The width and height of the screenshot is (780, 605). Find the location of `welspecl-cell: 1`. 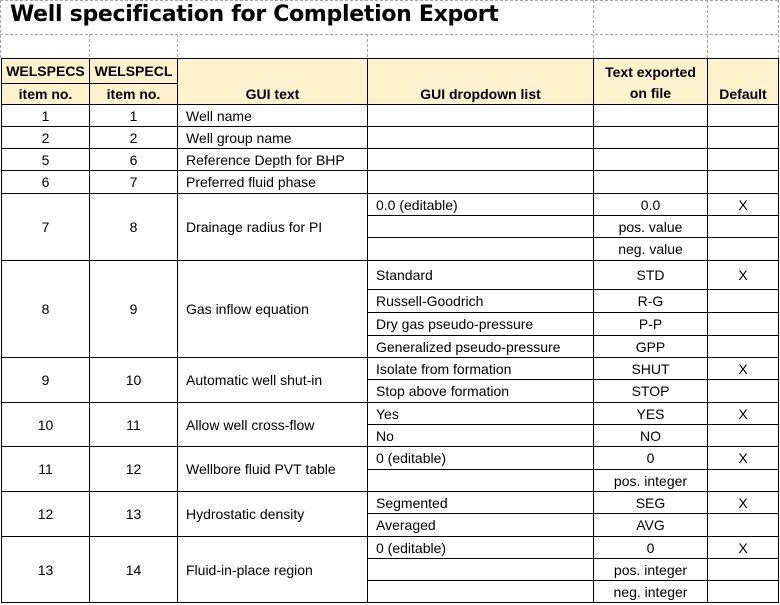

welspecl-cell: 1 is located at coordinates (133, 115).